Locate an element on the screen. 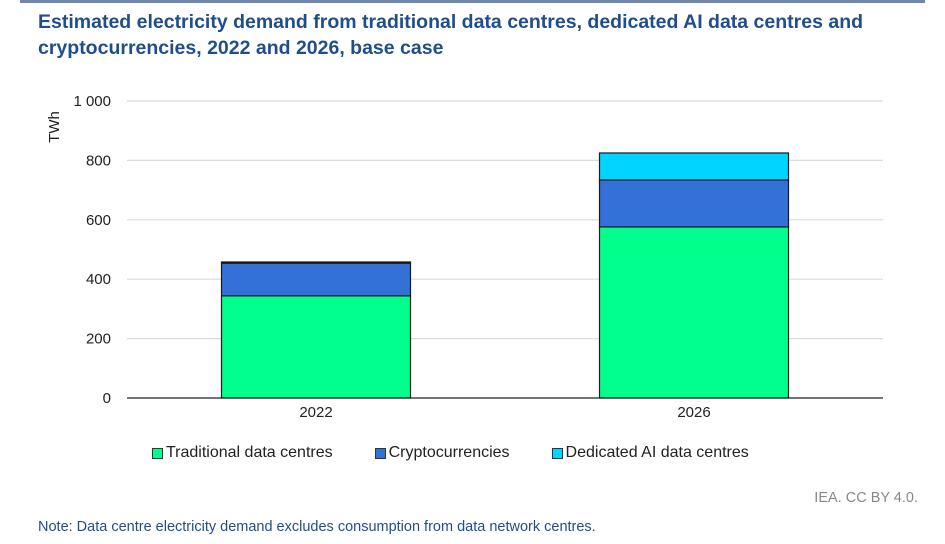 Image resolution: width=945 pixels, height=544 pixels. x-tick-label: 2026 is located at coordinates (693, 412).